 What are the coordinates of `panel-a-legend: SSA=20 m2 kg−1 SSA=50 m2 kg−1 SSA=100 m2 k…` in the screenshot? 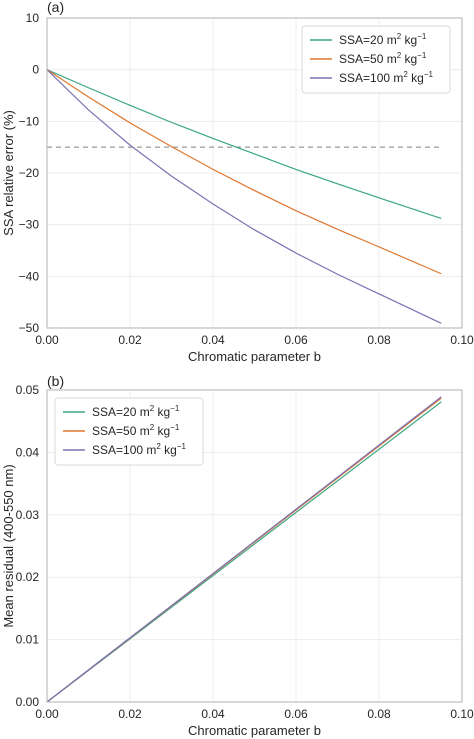 It's located at (376, 59).